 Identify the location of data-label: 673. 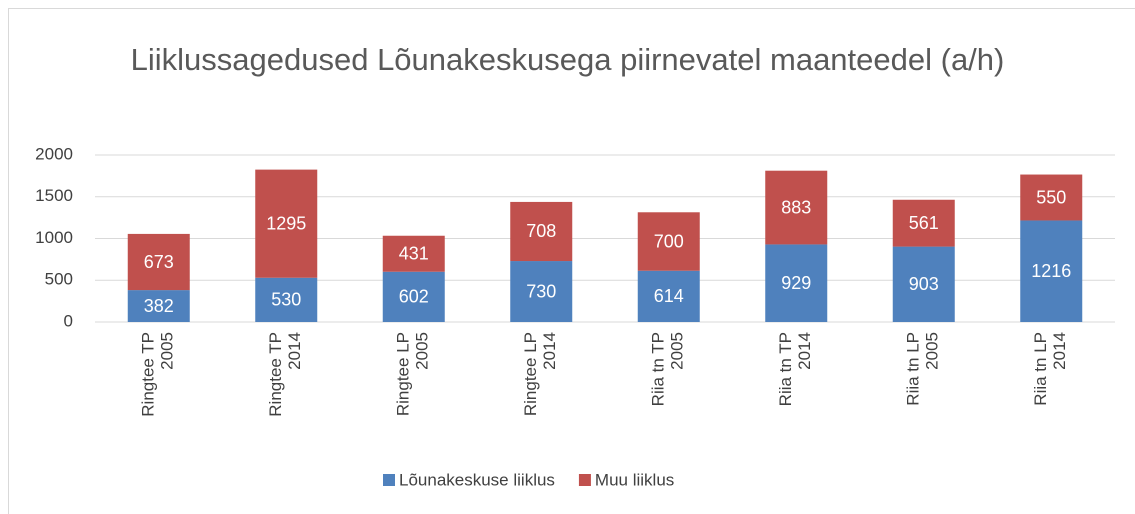
(159, 262).